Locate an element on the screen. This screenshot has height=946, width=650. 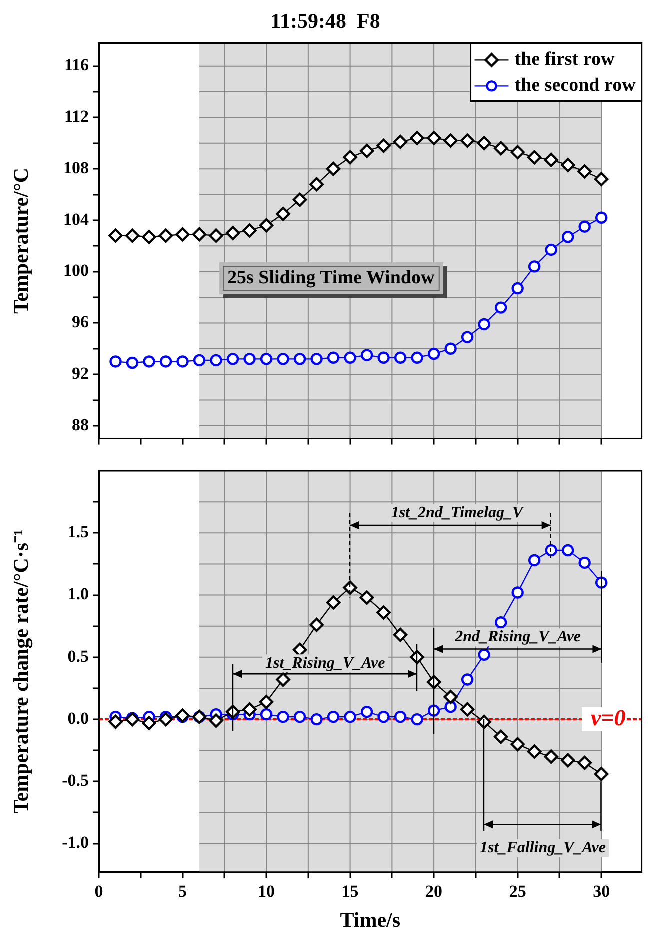
y-tick-label: -0.5 is located at coordinates (75, 780).